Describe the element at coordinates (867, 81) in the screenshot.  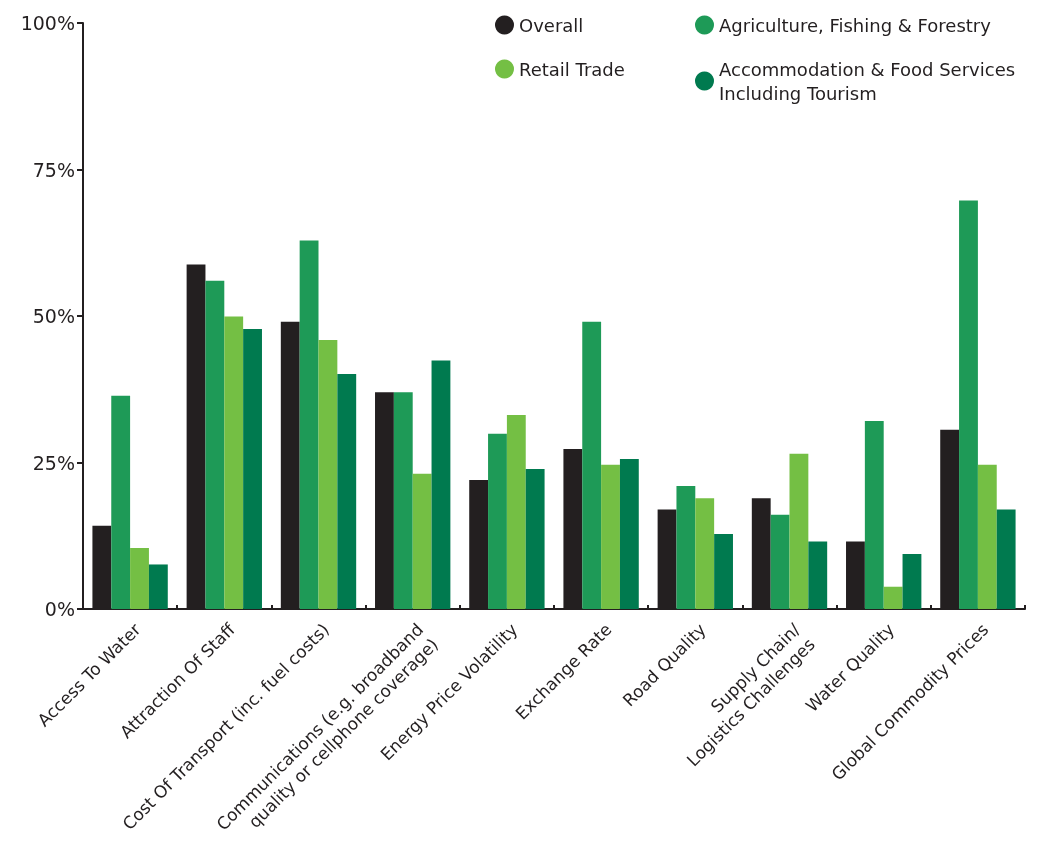
I see `legend-label: Accommodation & Food Services Including Tourism` at that location.